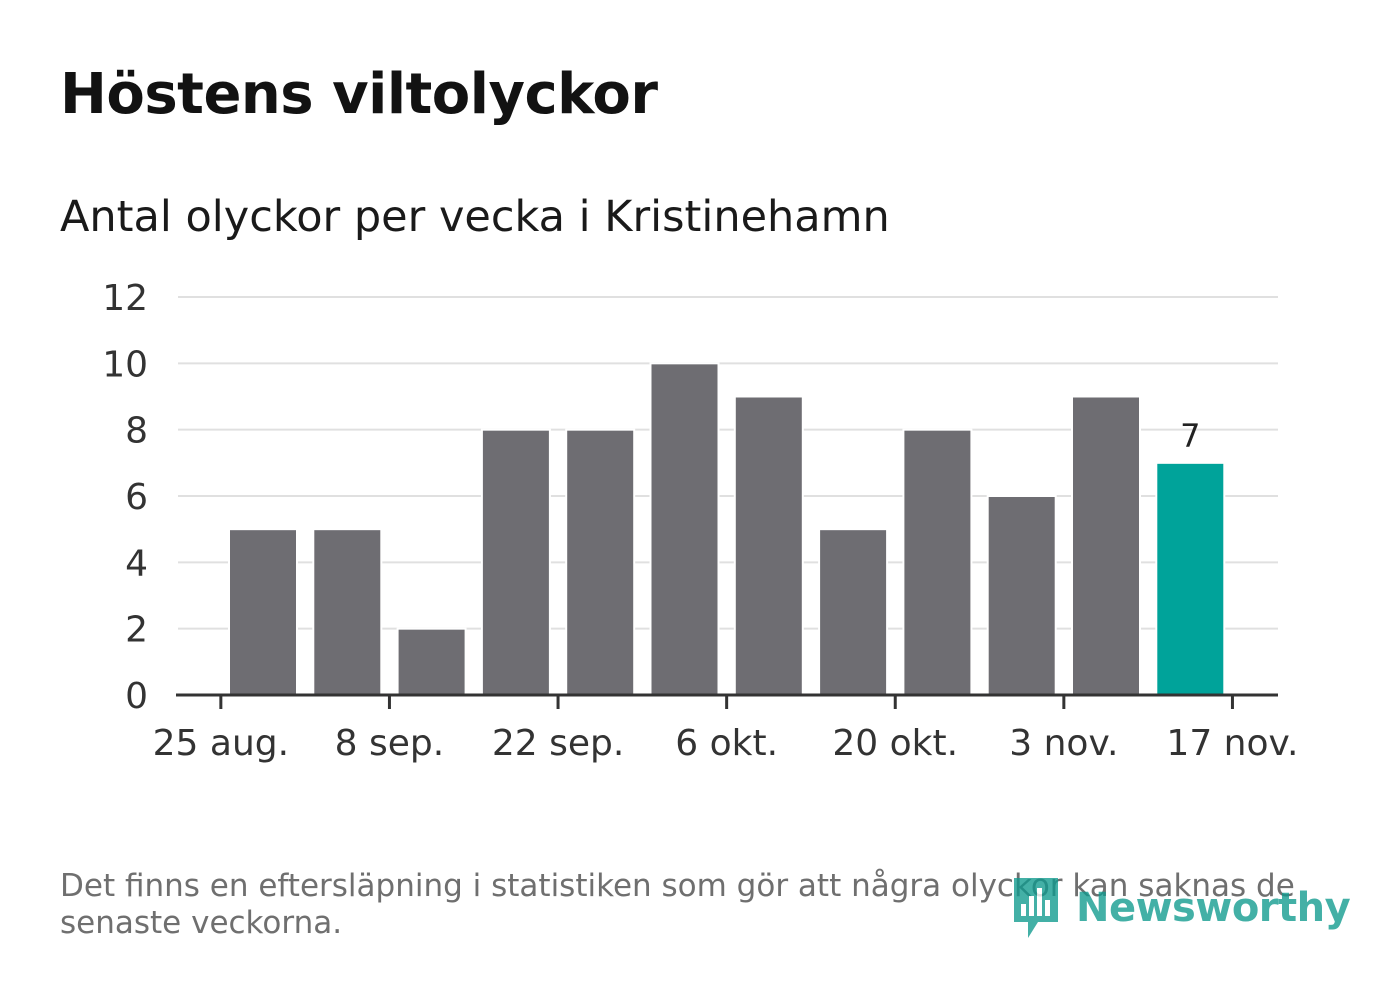 This screenshot has width=1382, height=999. I want to click on y-tick-label: 4, so click(136, 563).